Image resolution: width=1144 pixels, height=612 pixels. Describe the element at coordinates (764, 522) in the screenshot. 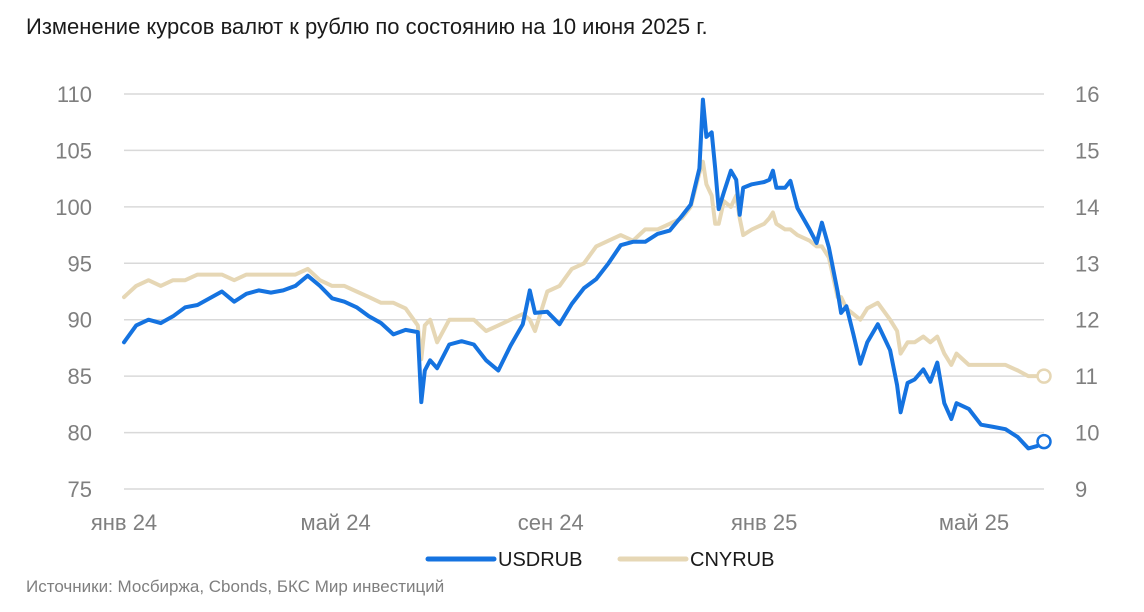

I see `x-tick-label: янв 25` at that location.